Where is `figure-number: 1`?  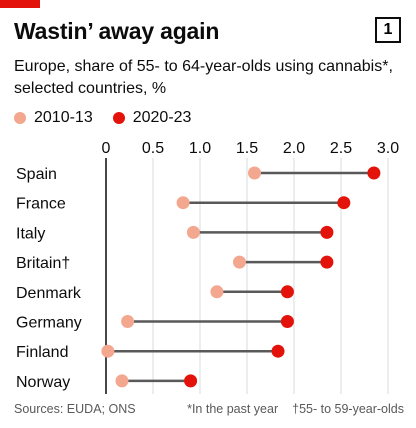
figure-number: 1 is located at coordinates (388, 30).